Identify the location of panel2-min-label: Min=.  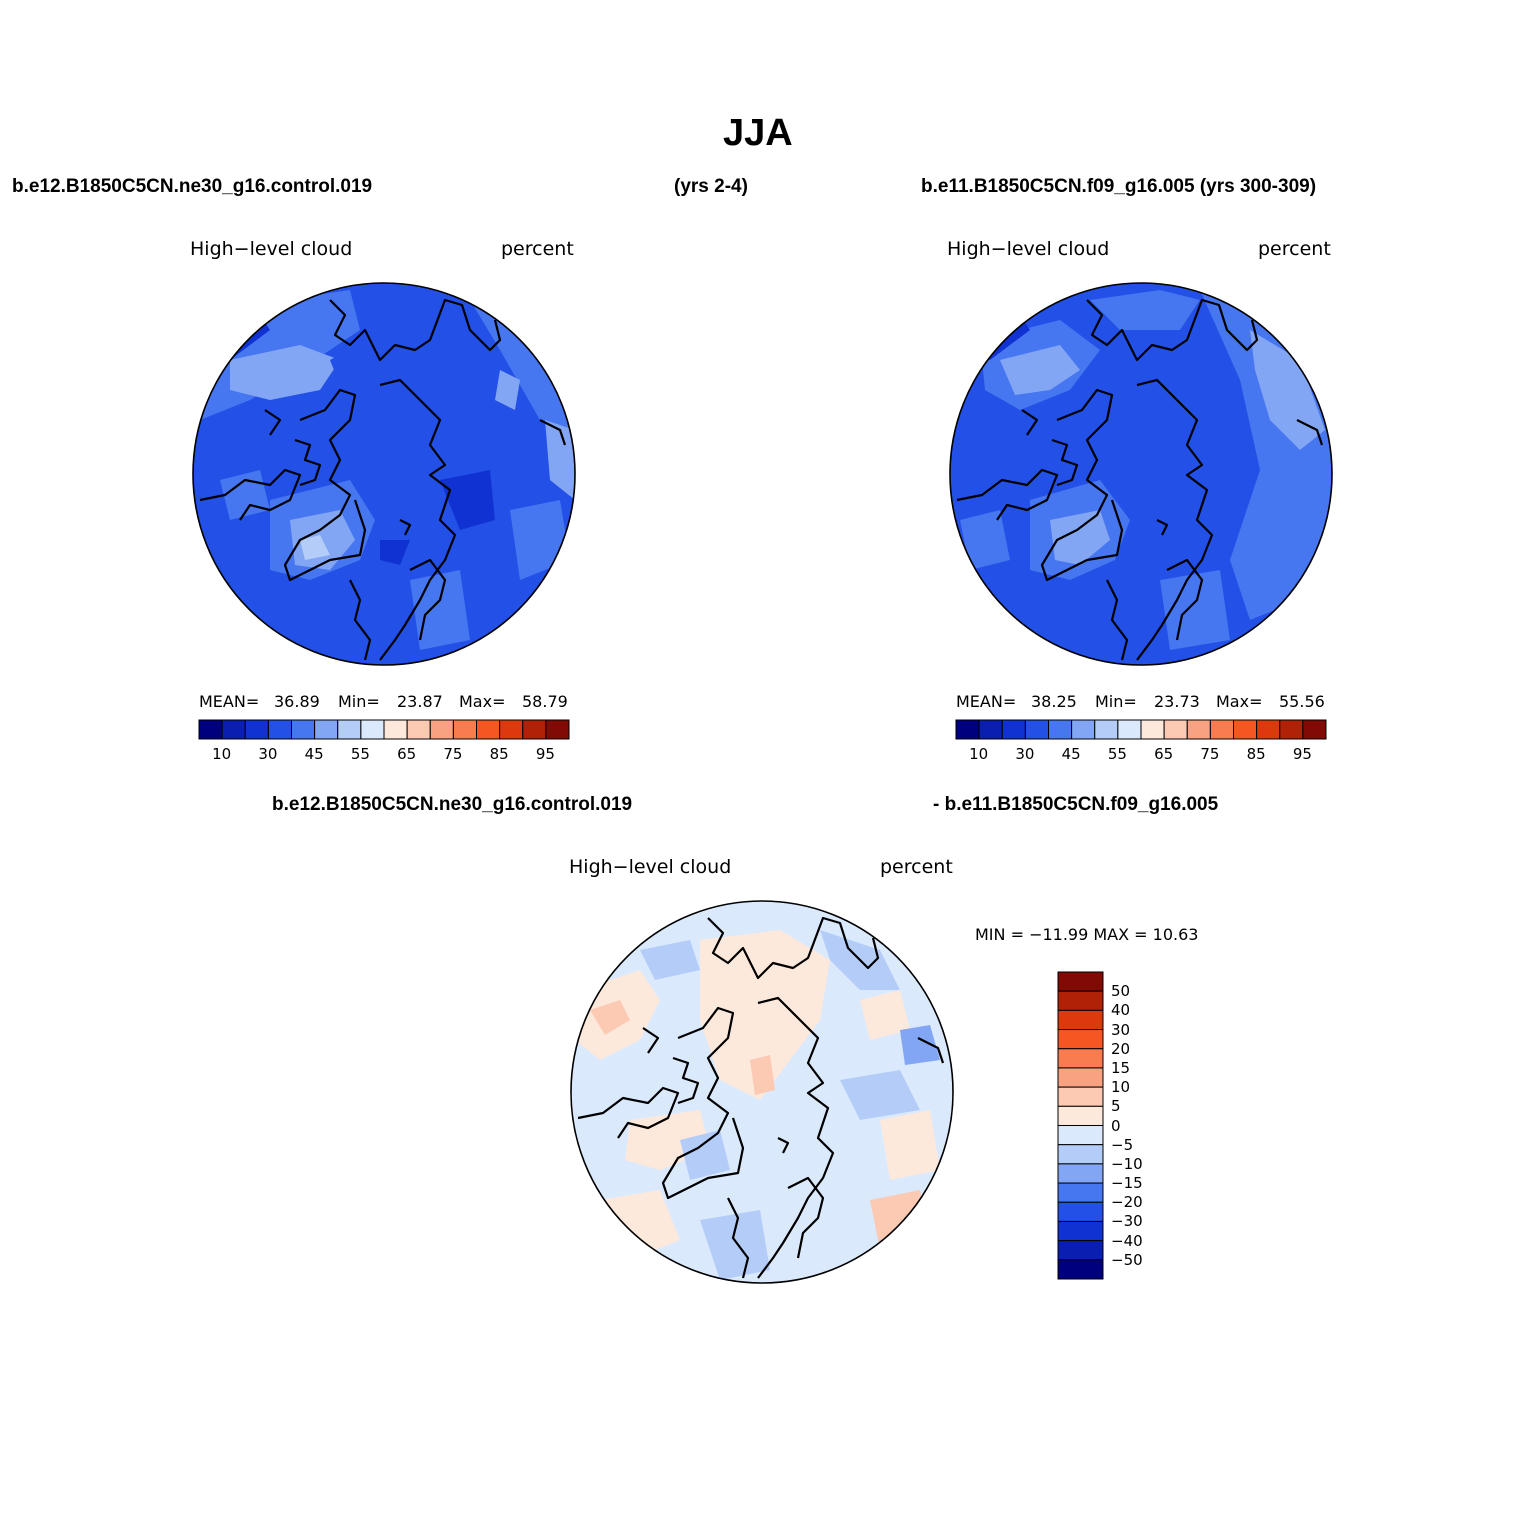
(1116, 701).